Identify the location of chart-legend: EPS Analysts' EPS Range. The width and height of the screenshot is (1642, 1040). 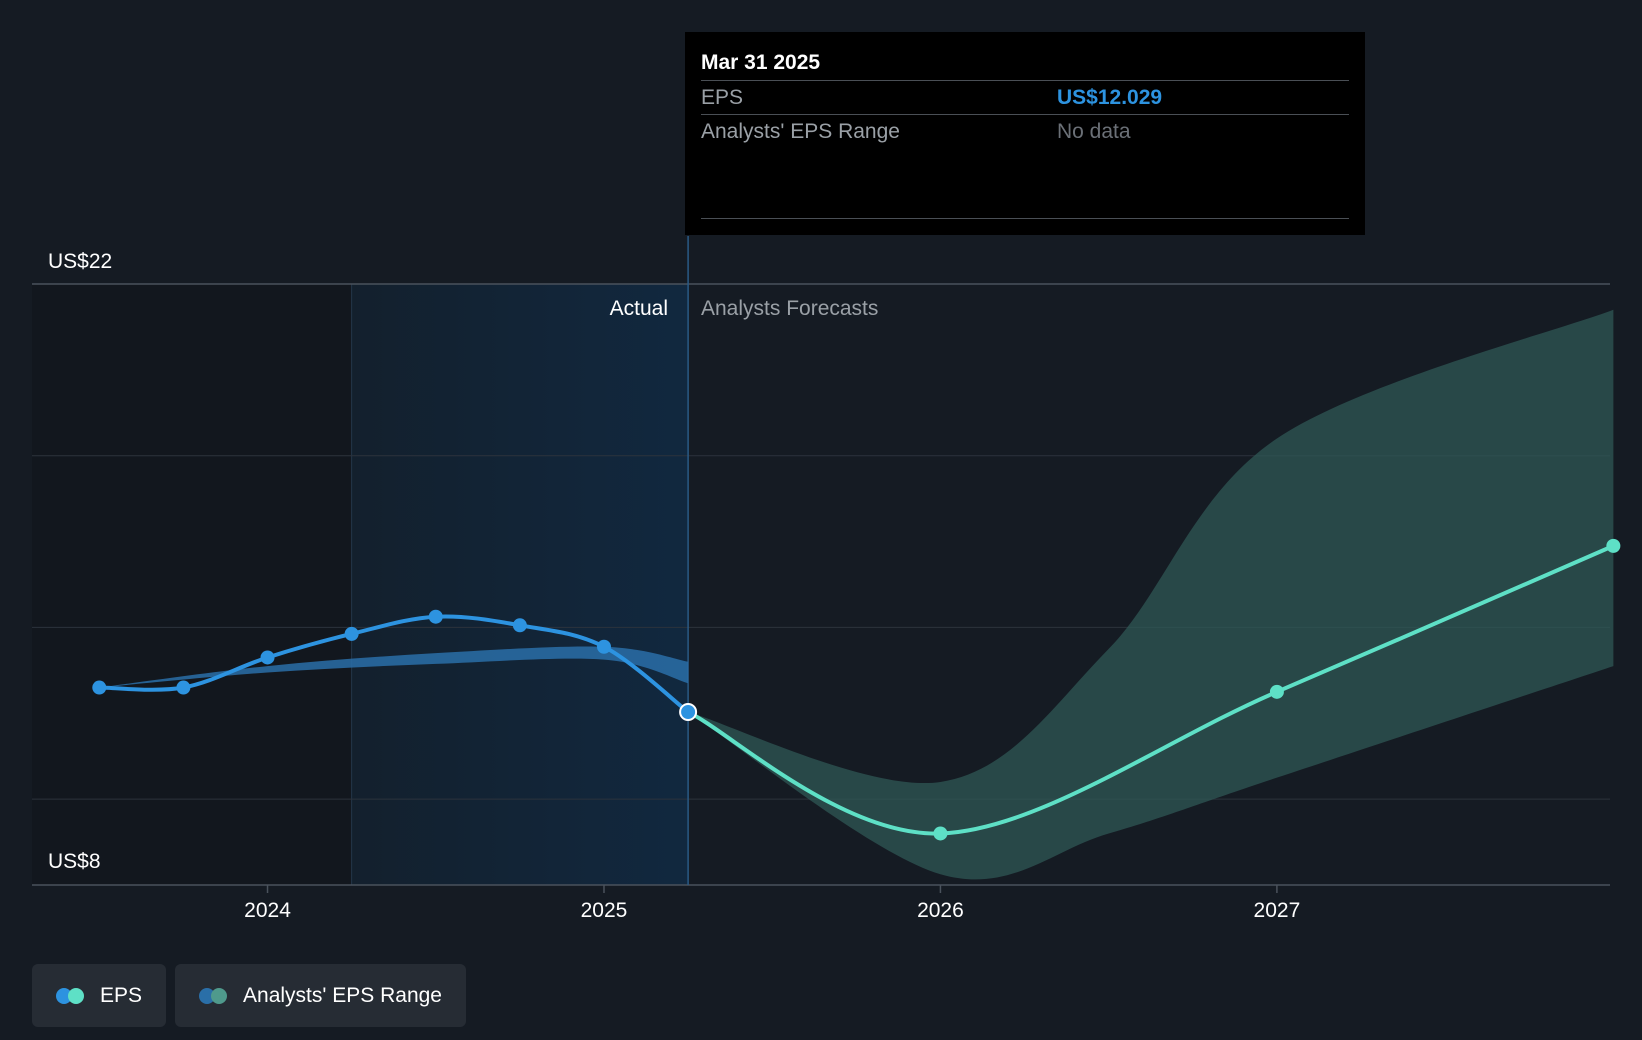
(249, 995).